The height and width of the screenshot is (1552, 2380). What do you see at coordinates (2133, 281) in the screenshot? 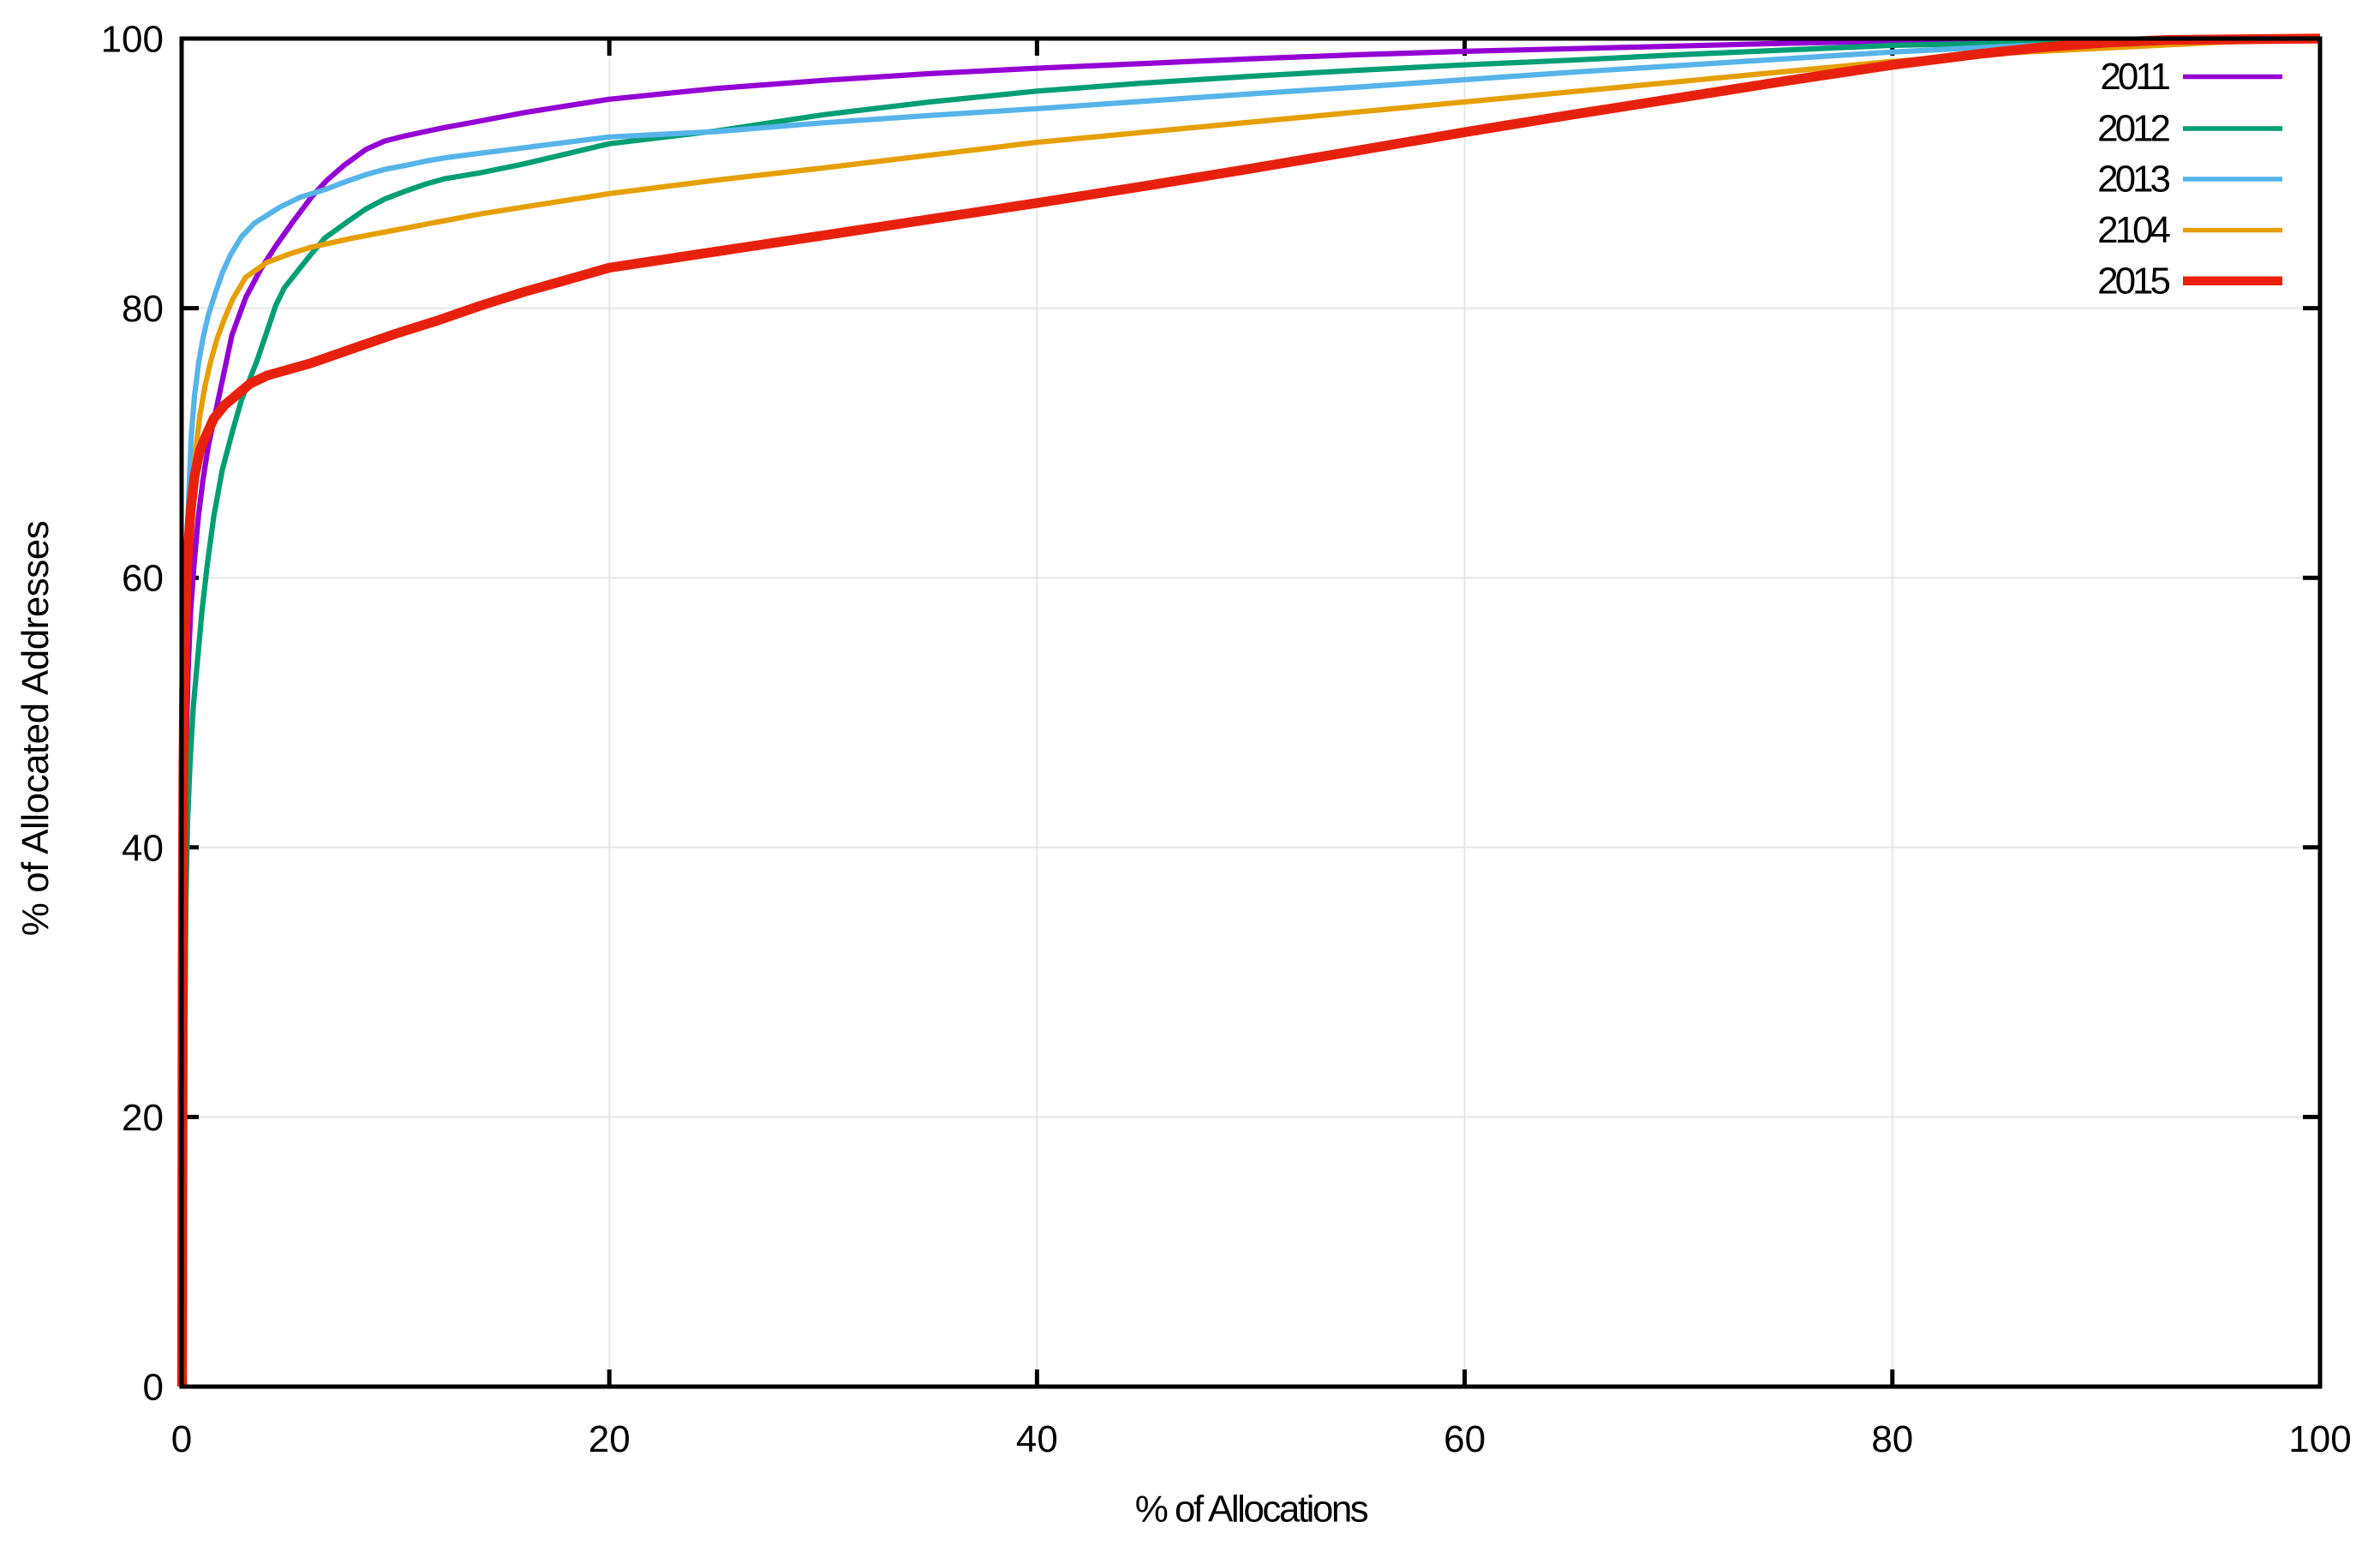
I see `svg-text: 2015` at bounding box center [2133, 281].